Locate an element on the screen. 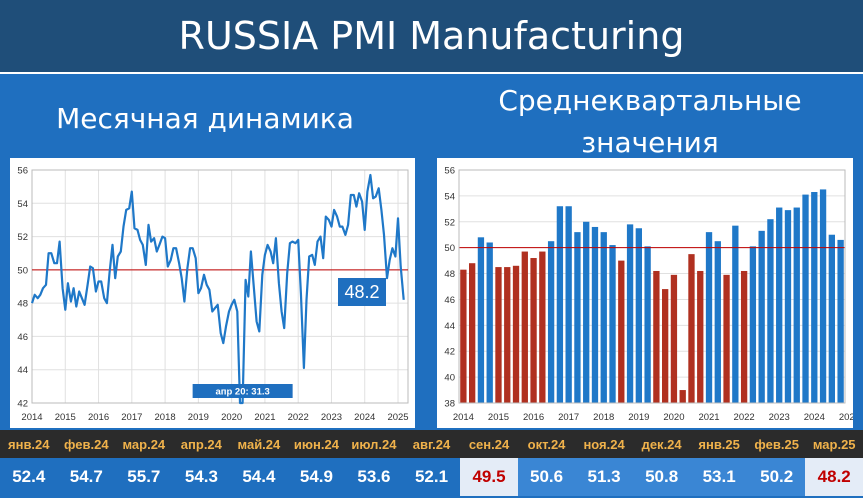 The width and height of the screenshot is (863, 498). table-header-cell: авг.24 is located at coordinates (431, 444).